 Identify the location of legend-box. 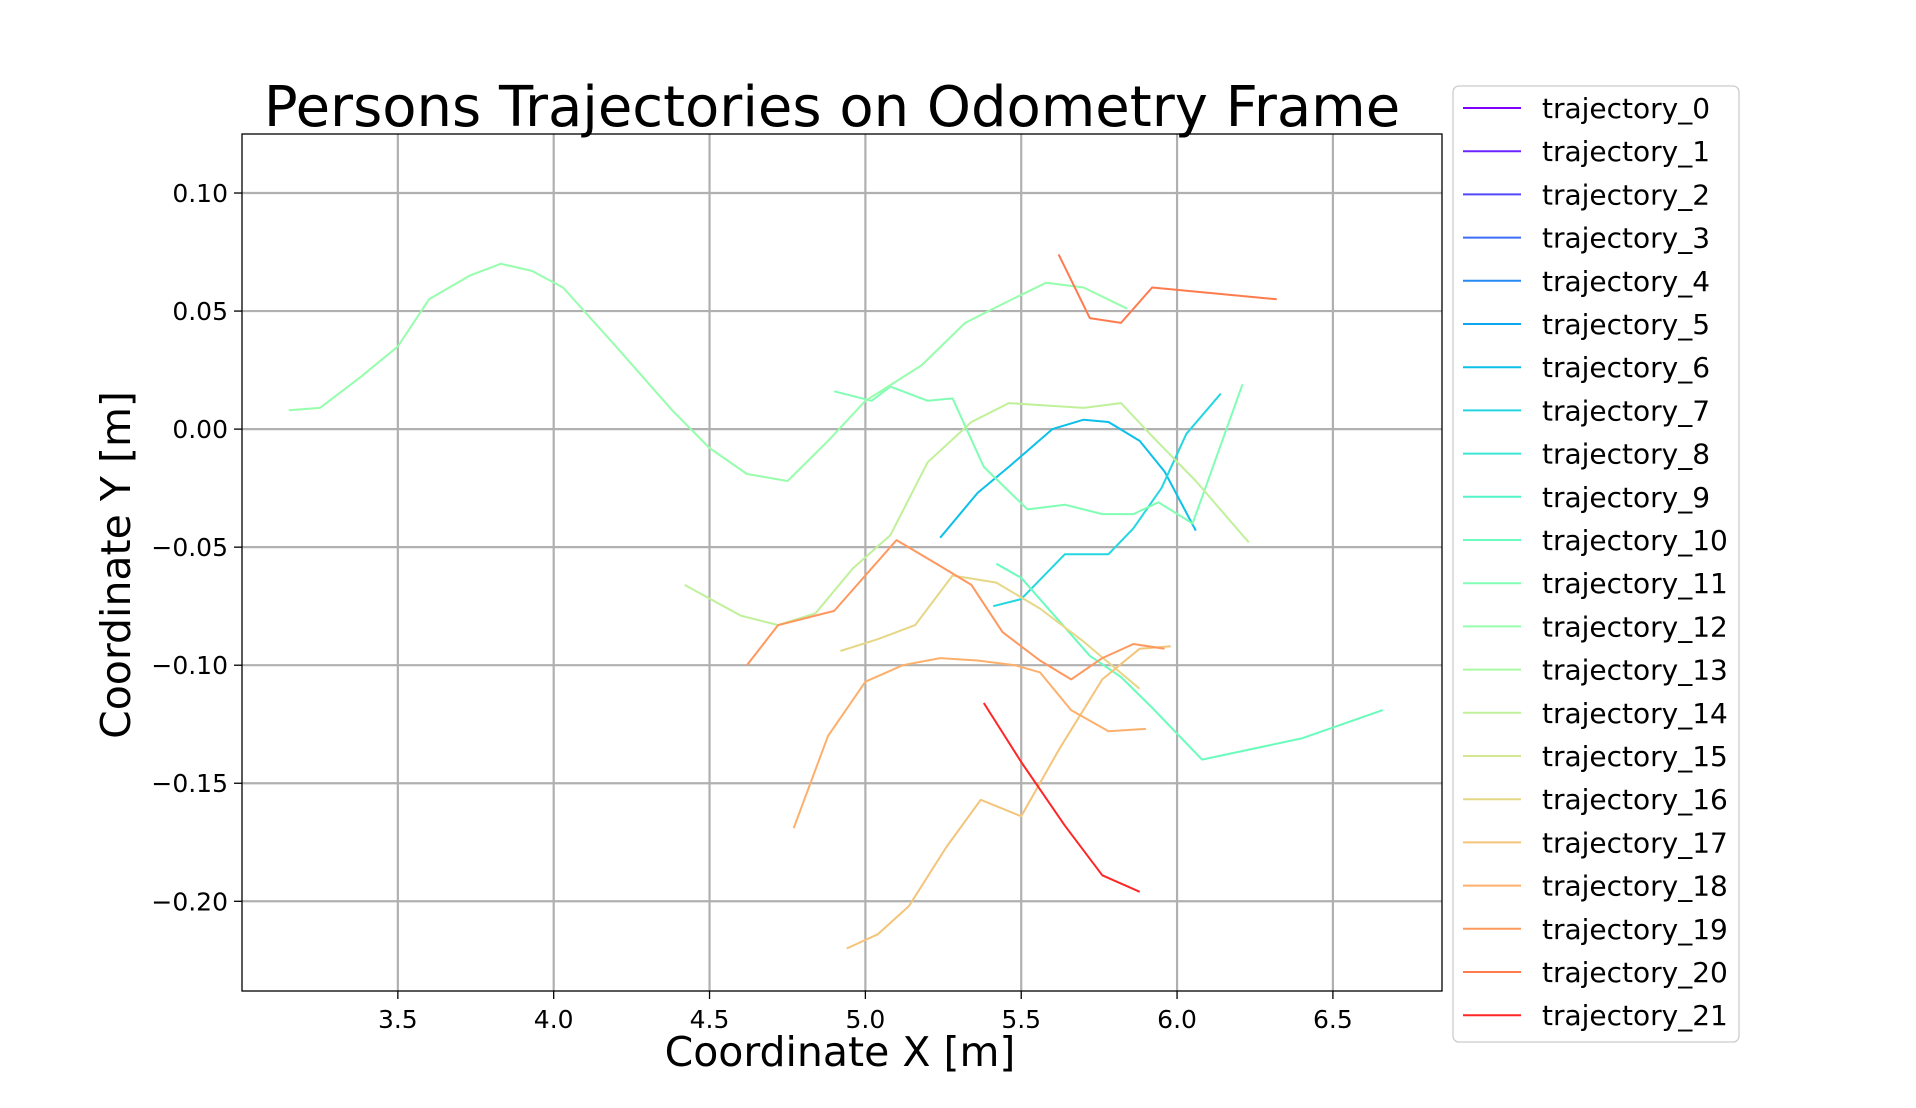
(1596, 564).